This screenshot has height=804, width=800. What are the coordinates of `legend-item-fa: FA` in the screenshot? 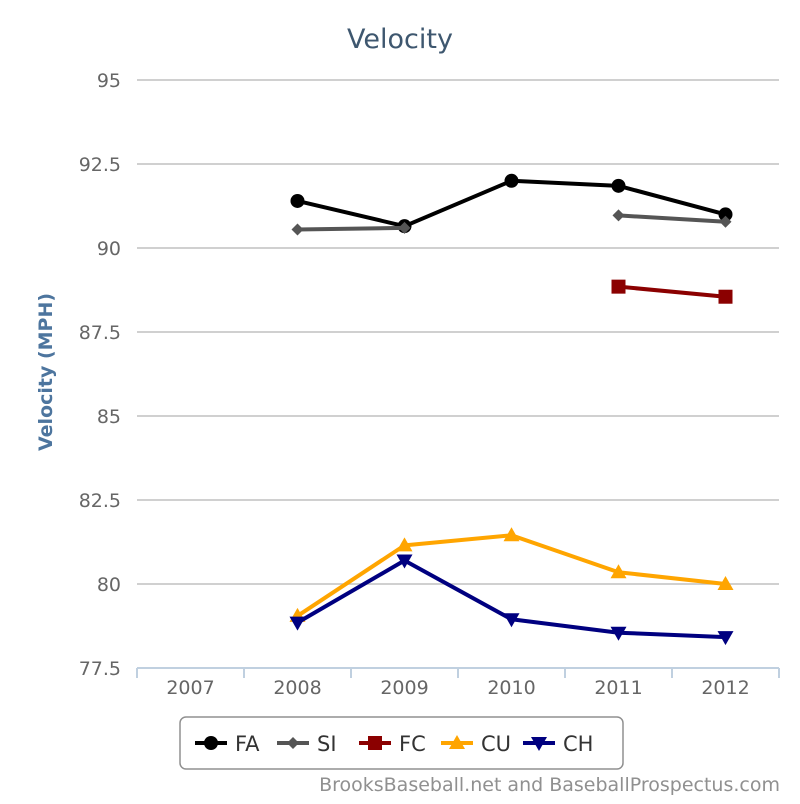 It's located at (227, 744).